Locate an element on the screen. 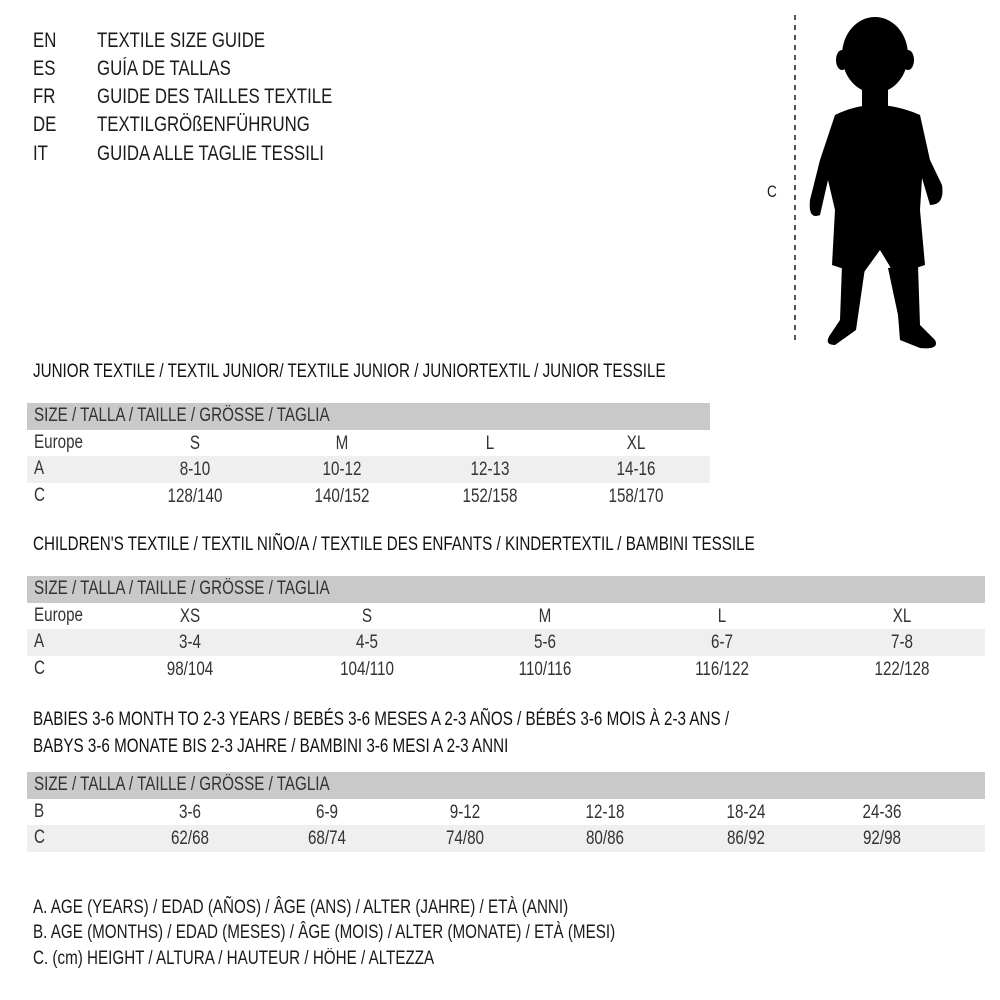  table-cell: 122/128 is located at coordinates (902, 669).